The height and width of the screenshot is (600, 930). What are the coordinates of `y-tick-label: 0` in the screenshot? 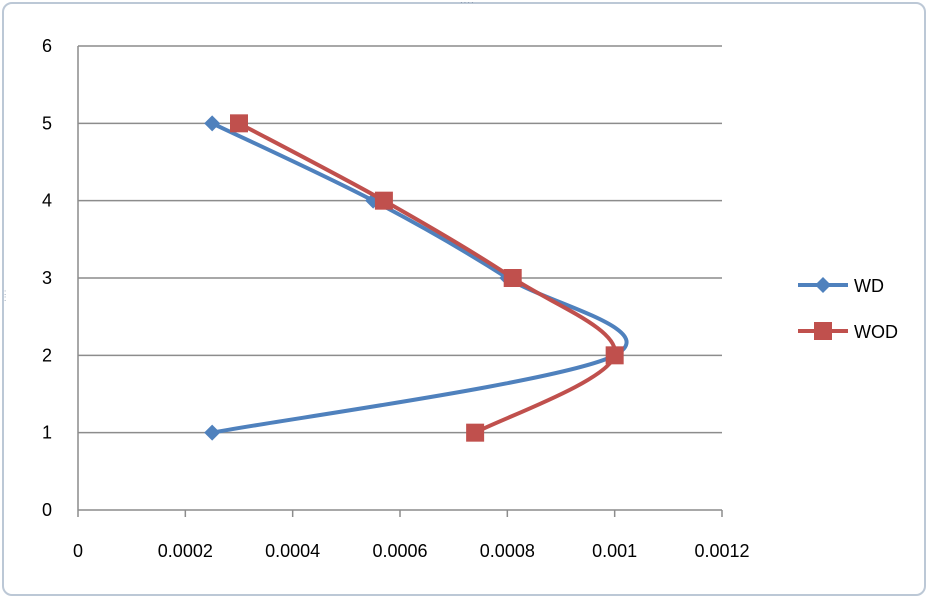 It's located at (47, 510).